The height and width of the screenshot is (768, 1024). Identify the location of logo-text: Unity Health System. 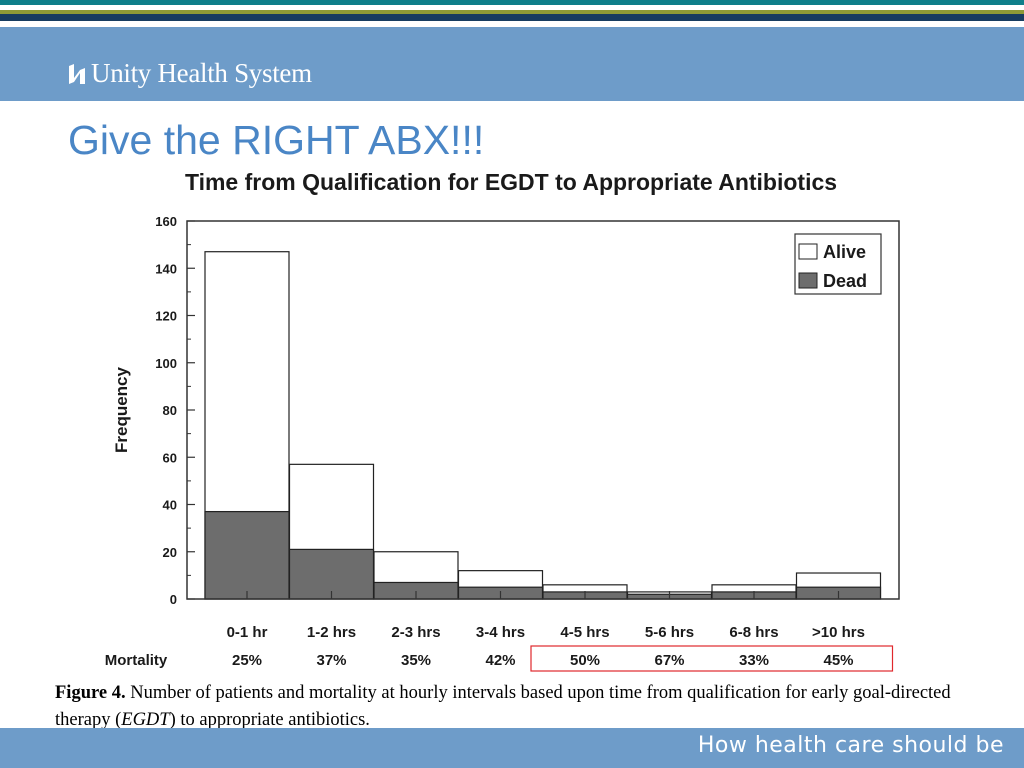
(201, 73).